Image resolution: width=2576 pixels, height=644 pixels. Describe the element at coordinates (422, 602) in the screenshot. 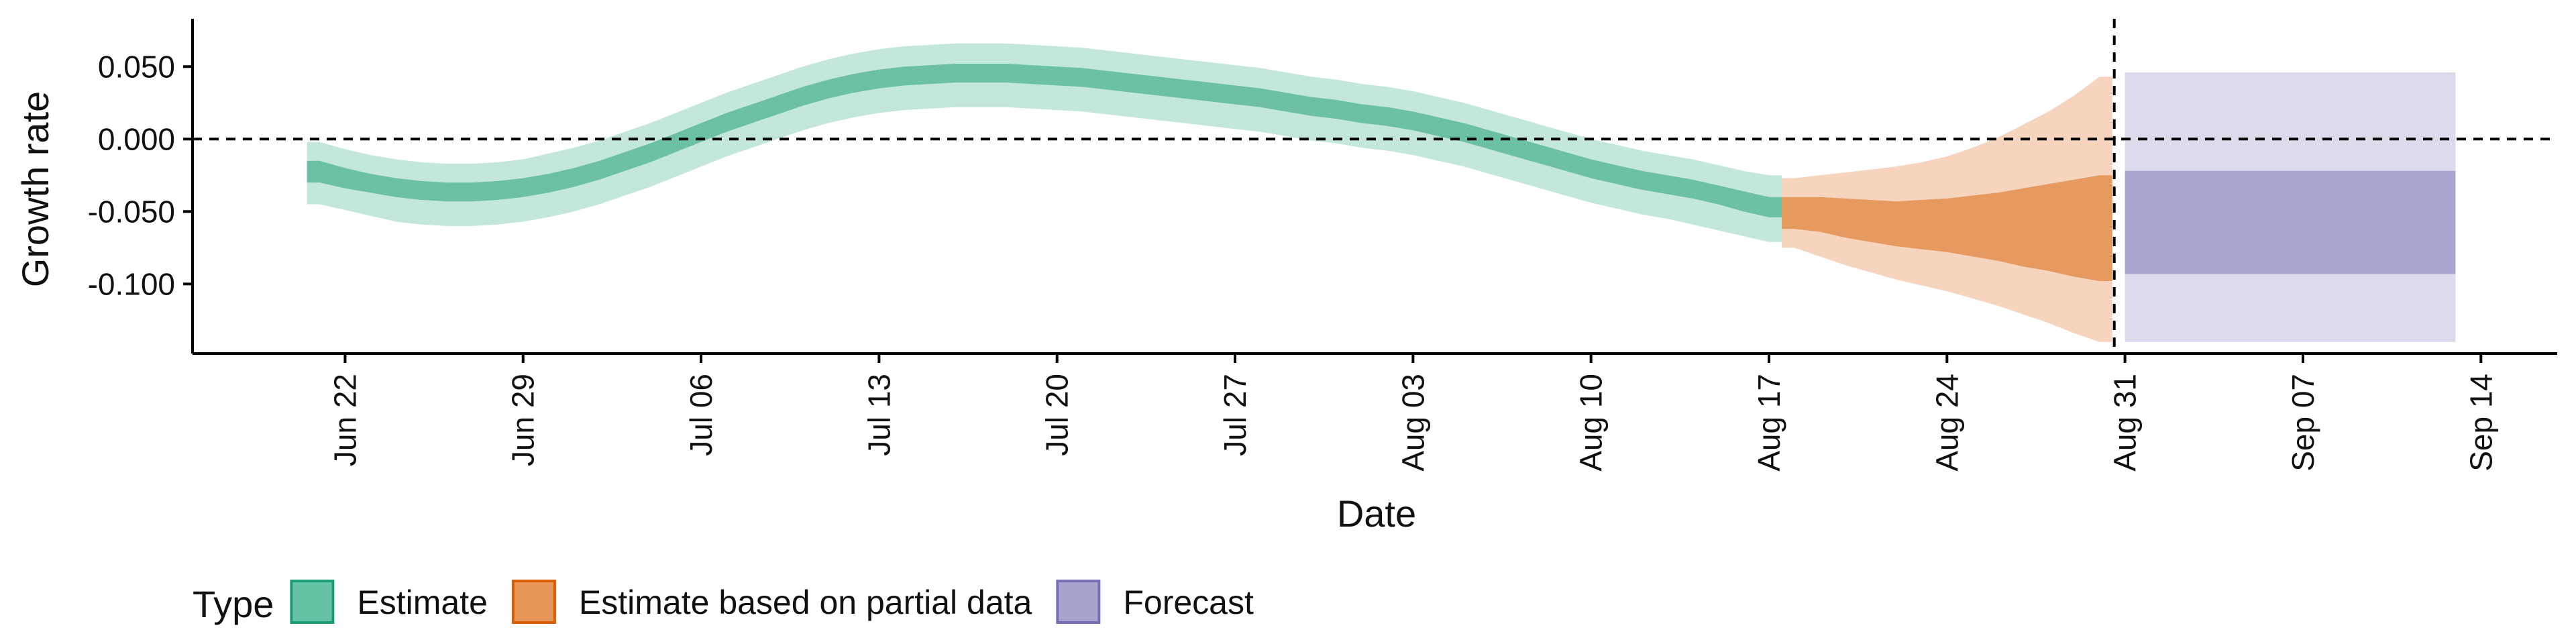

I see `legend-label: Estimate` at that location.